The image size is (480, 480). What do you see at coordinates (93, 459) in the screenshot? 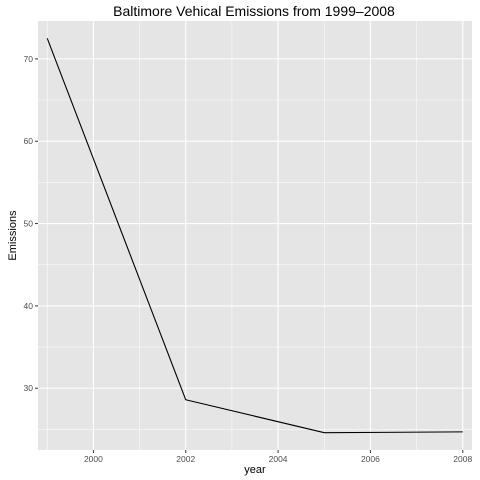
I see `x-tick-label: 2000` at bounding box center [93, 459].